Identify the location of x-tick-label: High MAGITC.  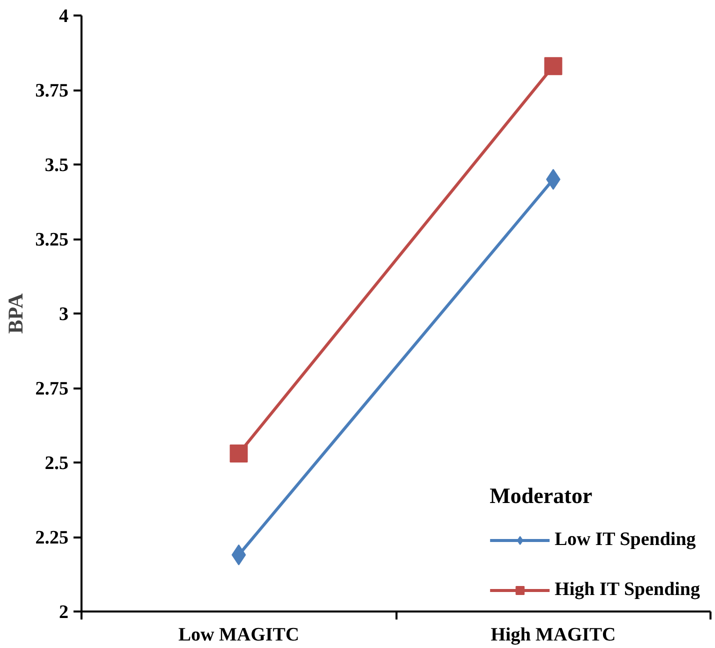
(553, 635).